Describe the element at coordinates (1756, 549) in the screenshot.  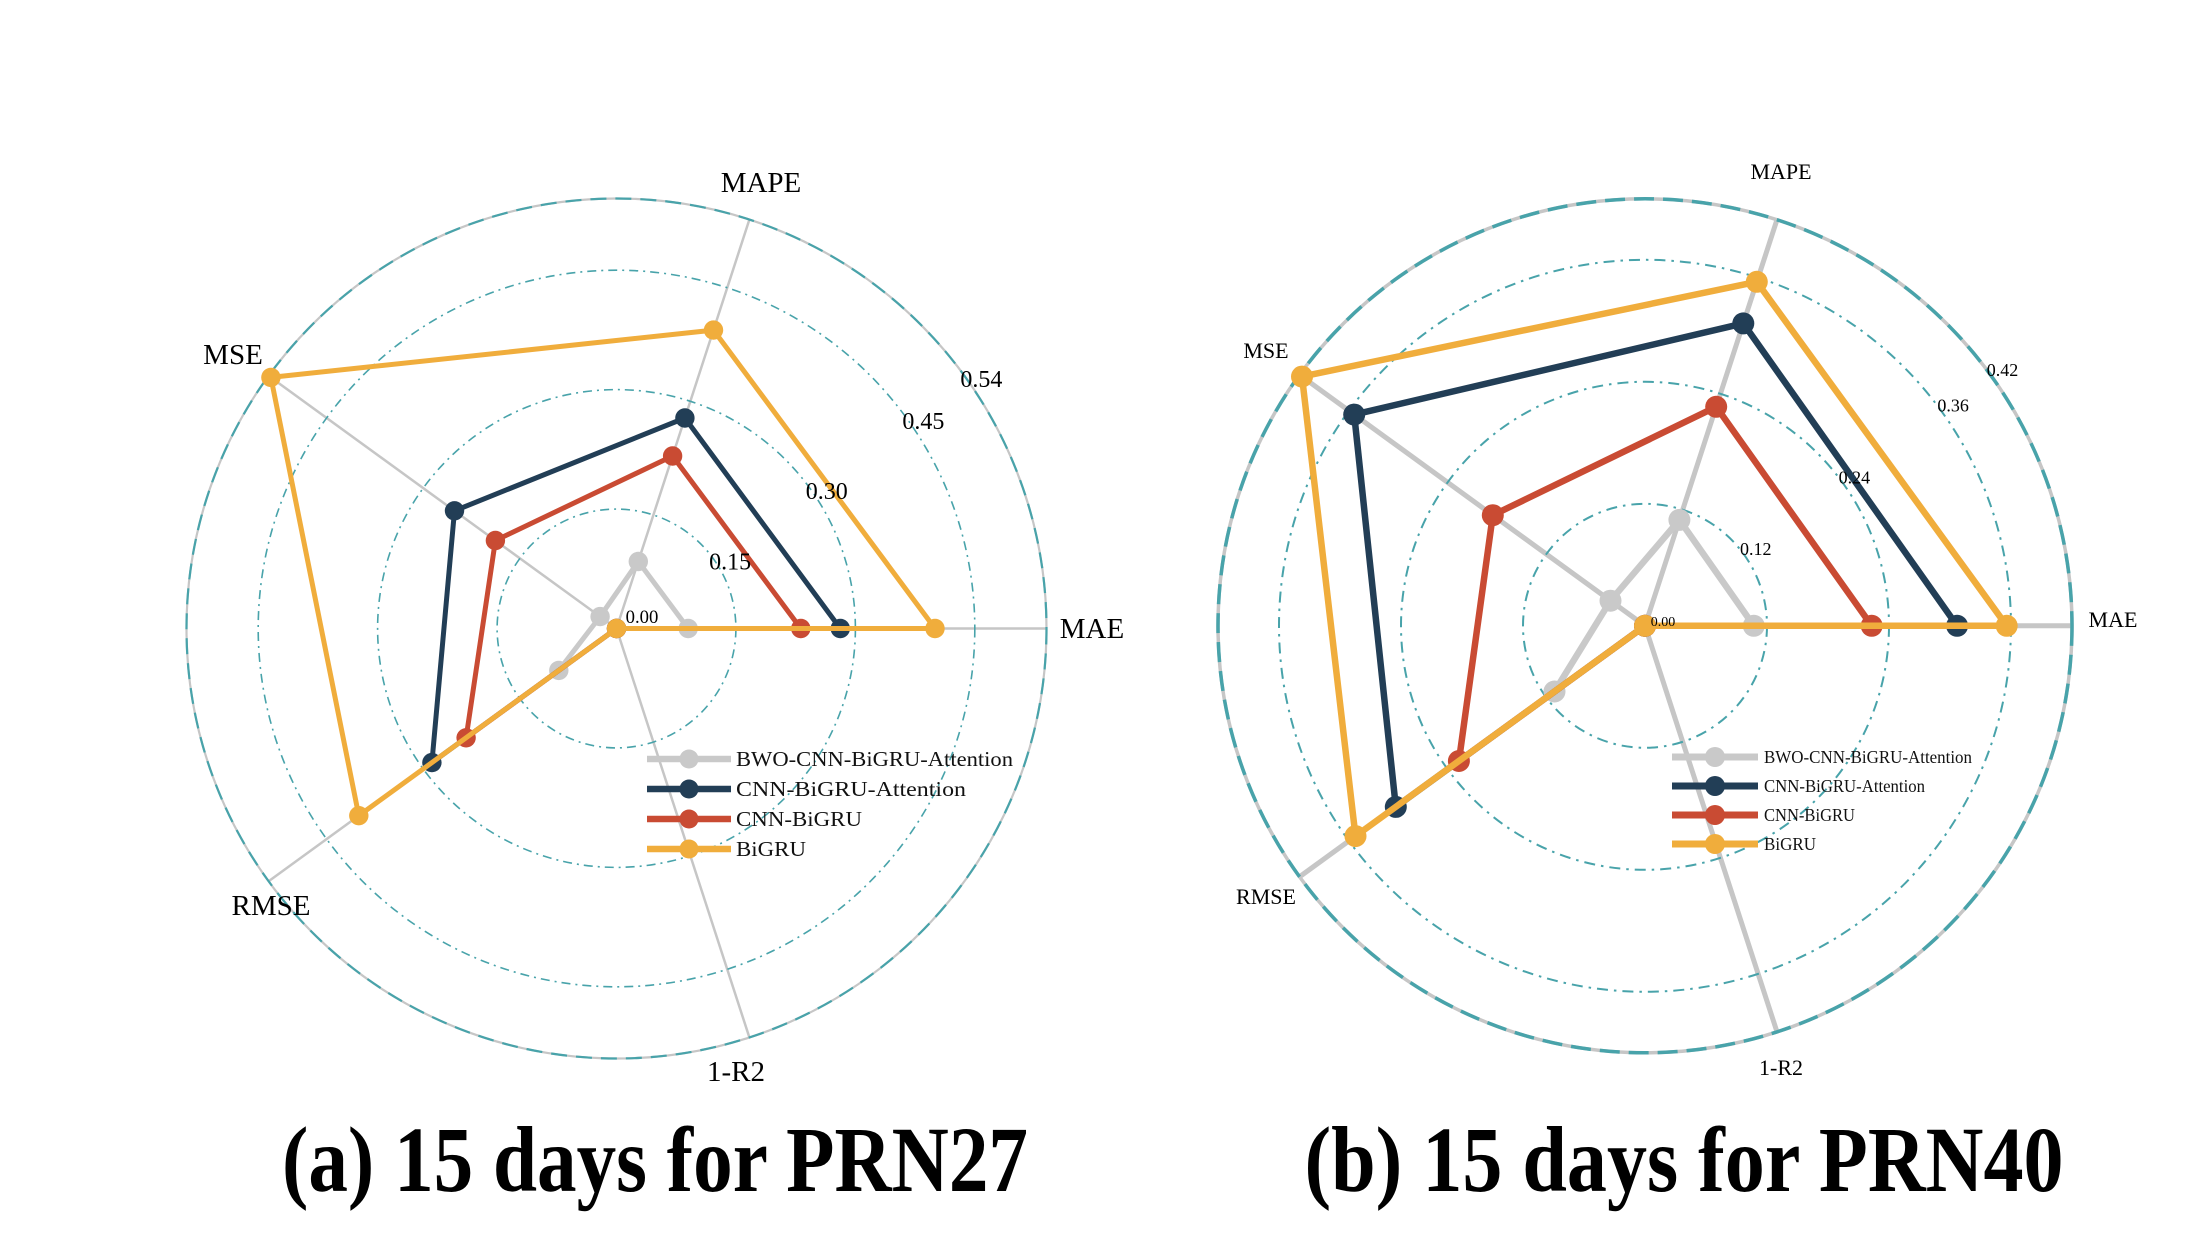
I see `svg-text: 0.12` at that location.